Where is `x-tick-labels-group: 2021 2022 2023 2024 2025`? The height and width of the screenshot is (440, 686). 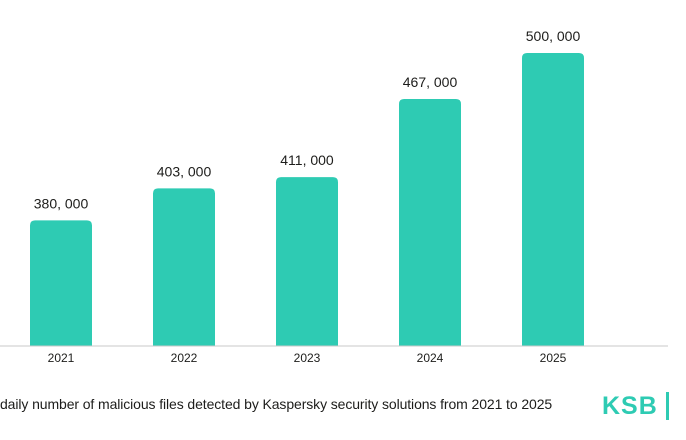
x-tick-labels-group: 2021 2022 2023 2024 2025 is located at coordinates (307, 358).